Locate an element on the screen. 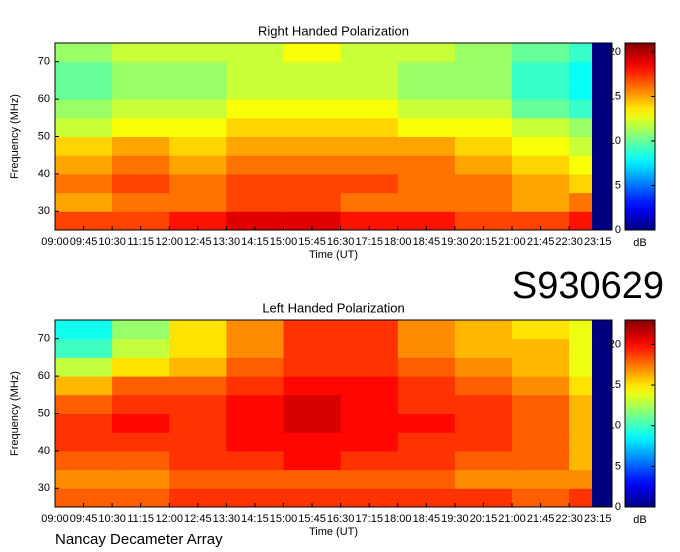 The image size is (680, 552). x-tick-label: 15:45 is located at coordinates (312, 519).